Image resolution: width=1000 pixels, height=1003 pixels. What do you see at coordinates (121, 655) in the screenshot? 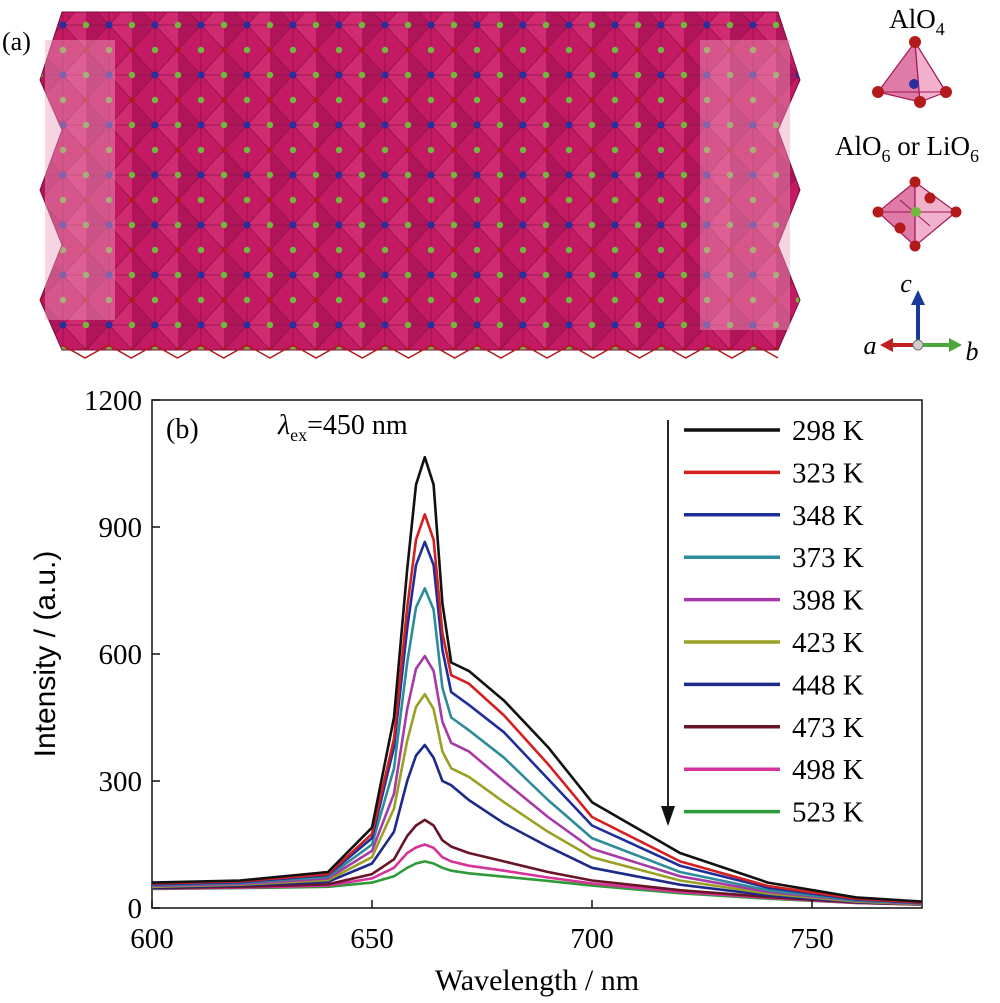
I see `y-tick-label: 600` at bounding box center [121, 655].